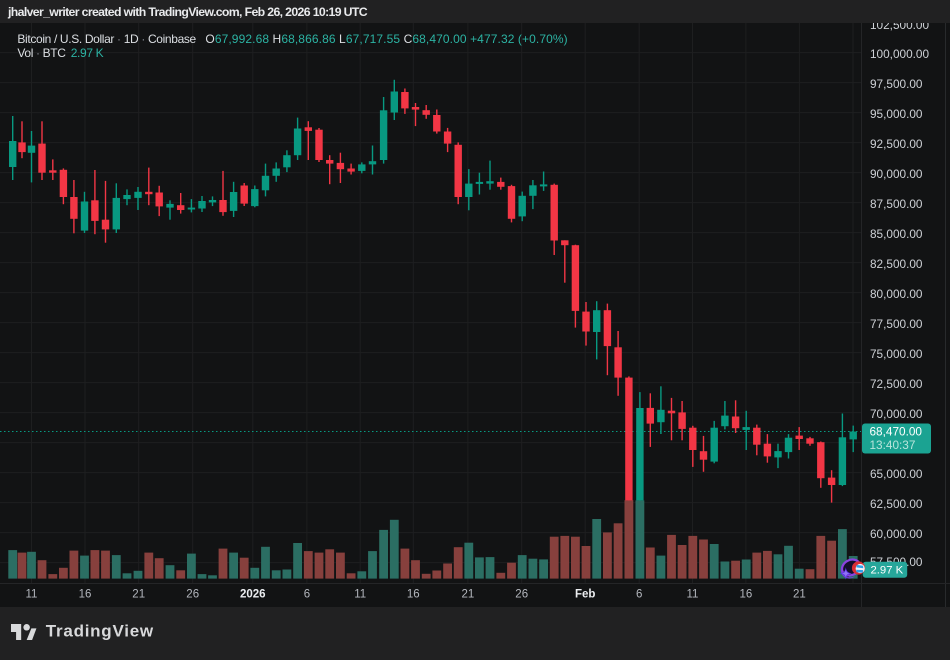 The image size is (950, 660). I want to click on svg-text: TradingView, so click(100, 632).